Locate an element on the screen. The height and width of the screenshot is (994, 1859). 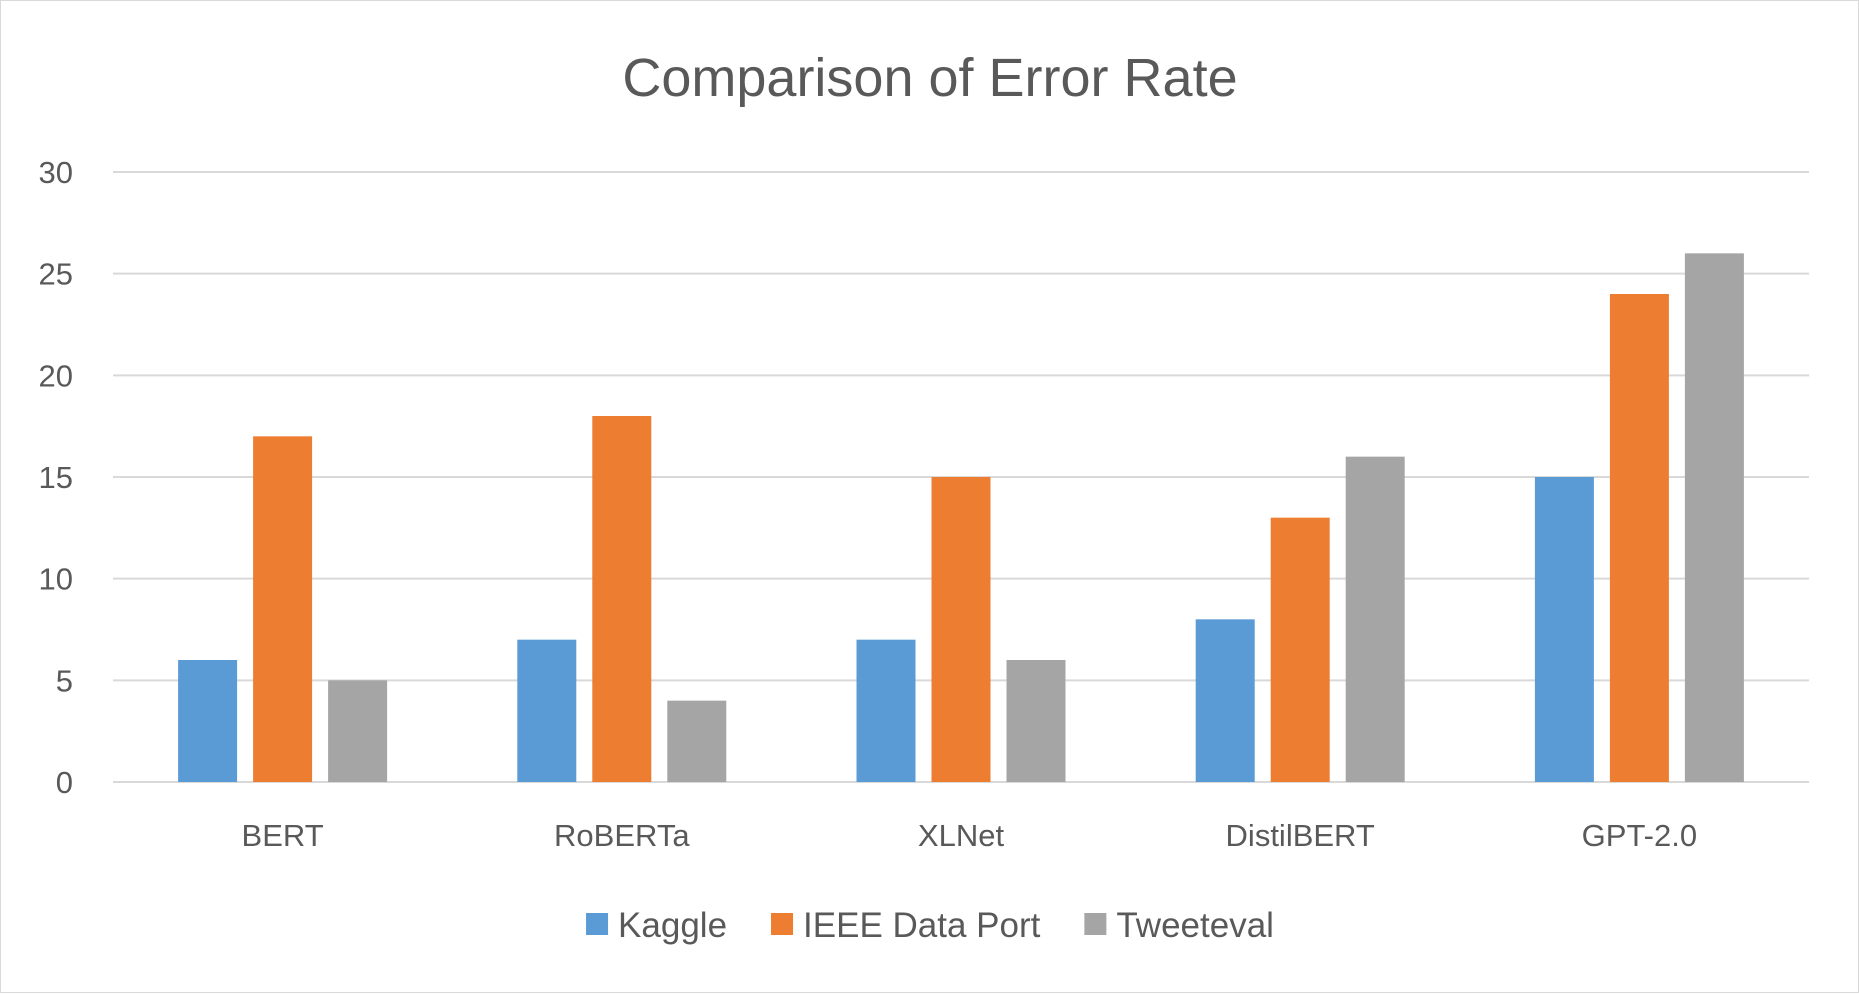
chart-title: Comparison of Error Rate is located at coordinates (929, 78).